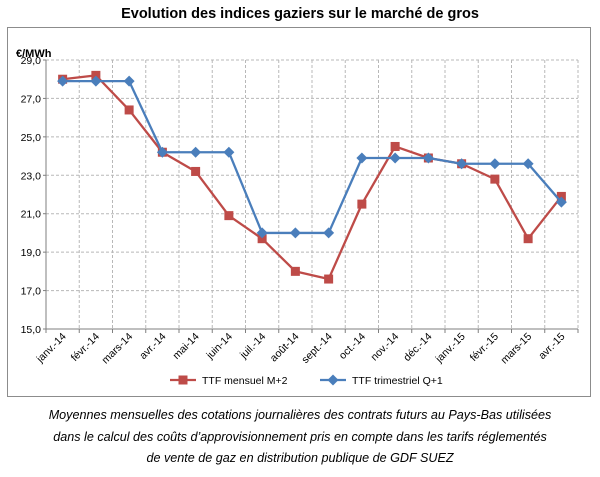 Image resolution: width=600 pixels, height=477 pixels. I want to click on x-tick-label: nov.-14, so click(385, 347).